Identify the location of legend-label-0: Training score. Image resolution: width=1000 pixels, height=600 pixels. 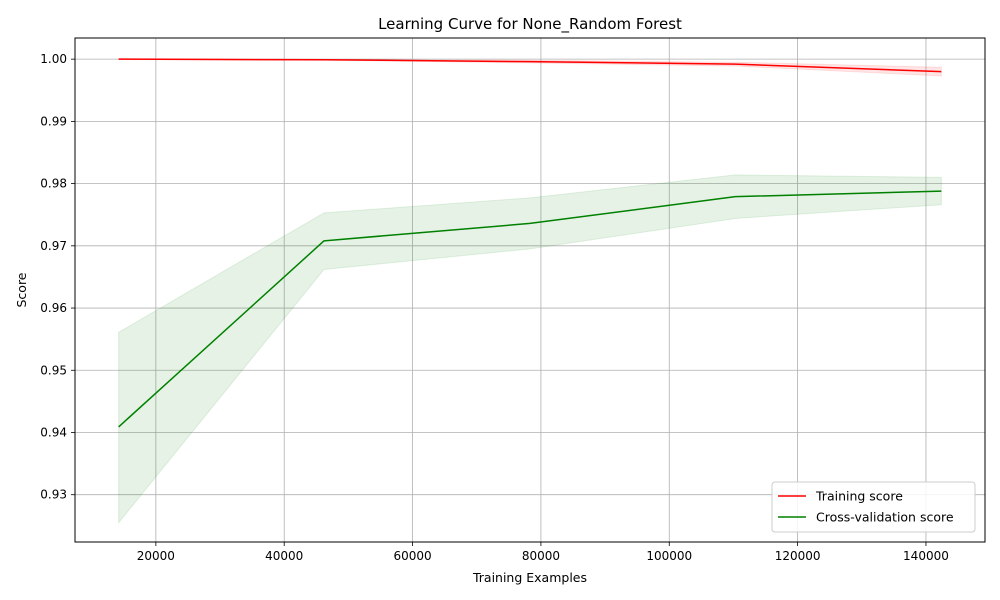
(859, 496).